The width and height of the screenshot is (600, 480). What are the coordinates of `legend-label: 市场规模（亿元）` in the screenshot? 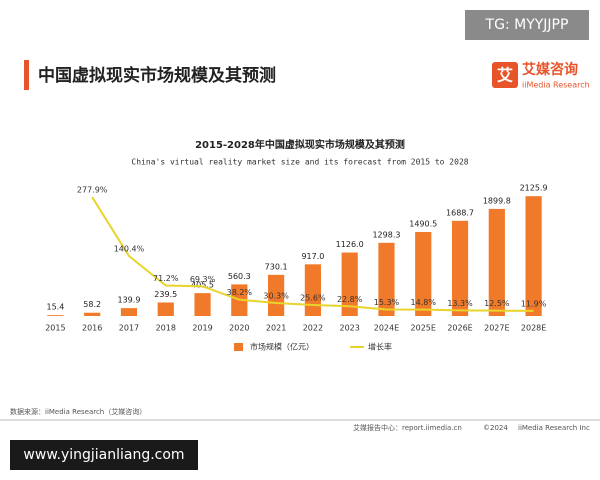 It's located at (282, 347).